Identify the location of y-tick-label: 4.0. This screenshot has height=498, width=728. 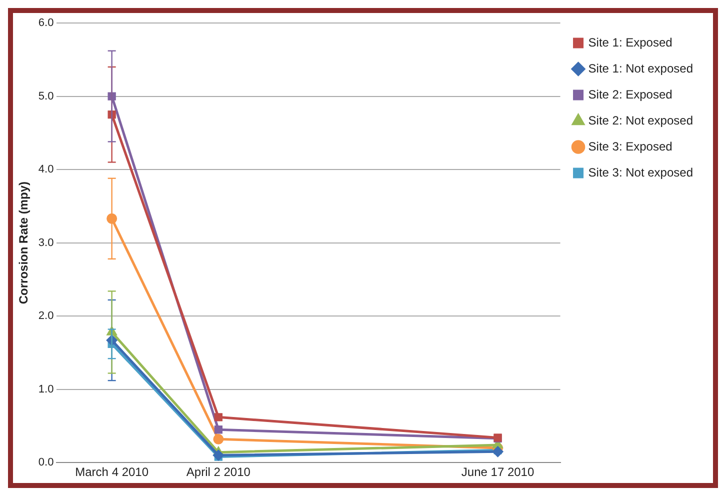
(46, 170).